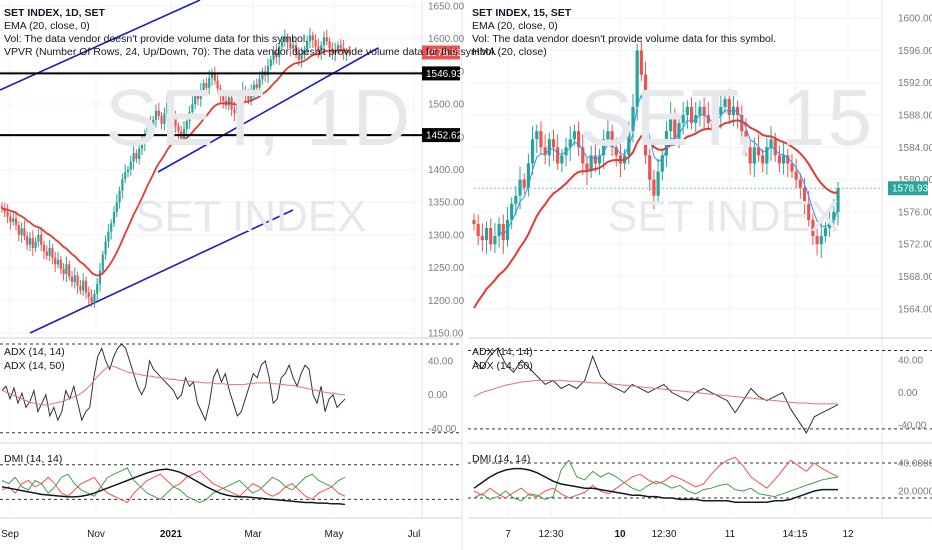  Describe the element at coordinates (620, 534) in the screenshot. I see `right-x-tick: 10` at that location.